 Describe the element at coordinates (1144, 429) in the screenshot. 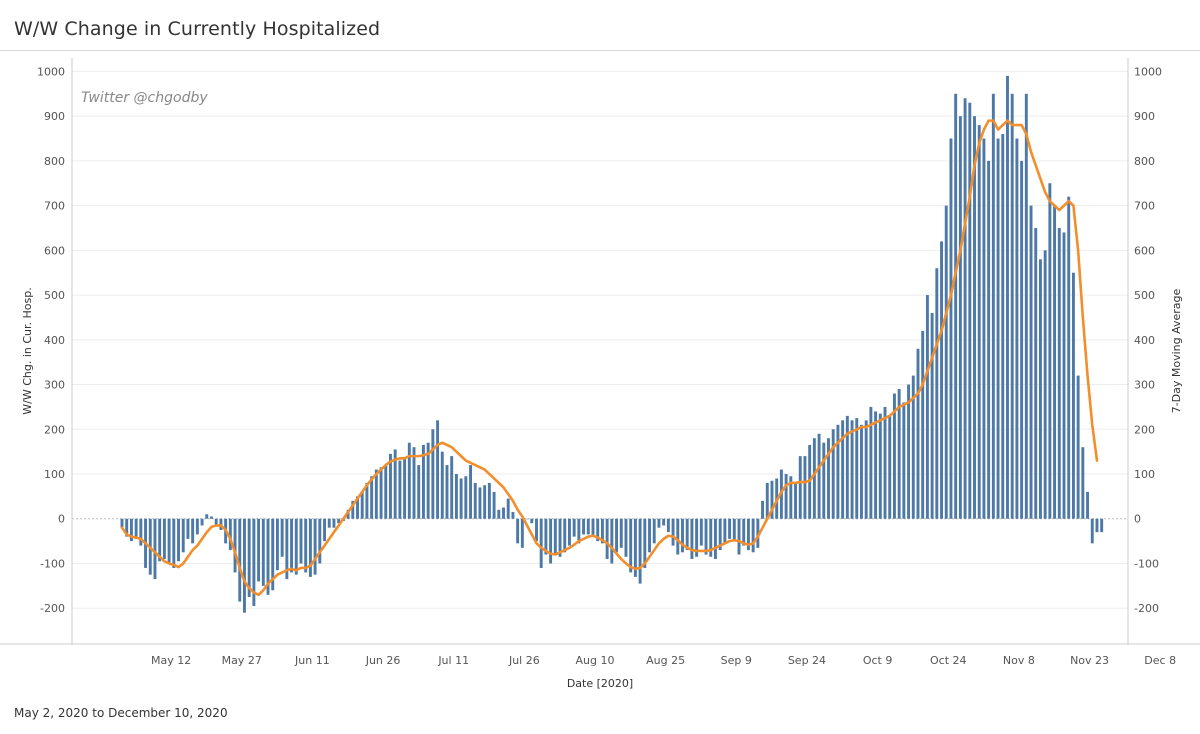

I see `y-tick-label-right: 200` at that location.